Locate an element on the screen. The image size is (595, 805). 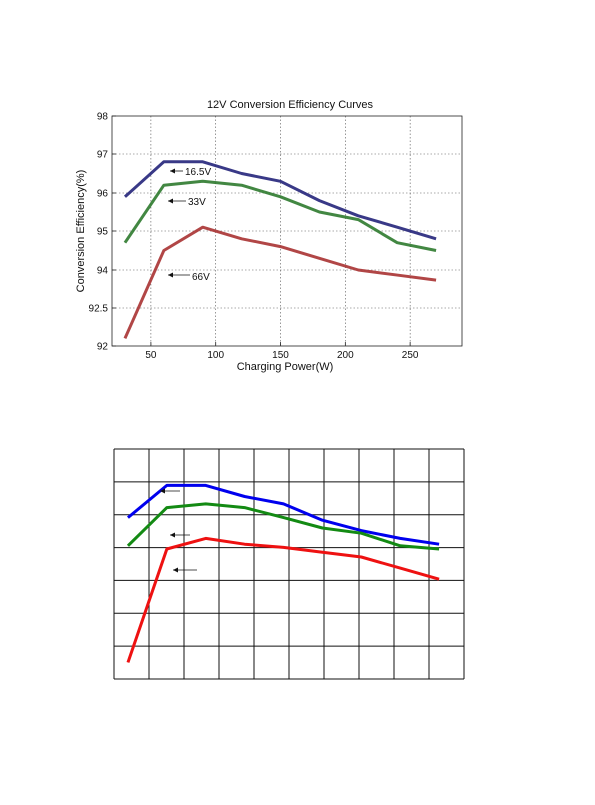
x-tick-label: 250 is located at coordinates (410, 355).